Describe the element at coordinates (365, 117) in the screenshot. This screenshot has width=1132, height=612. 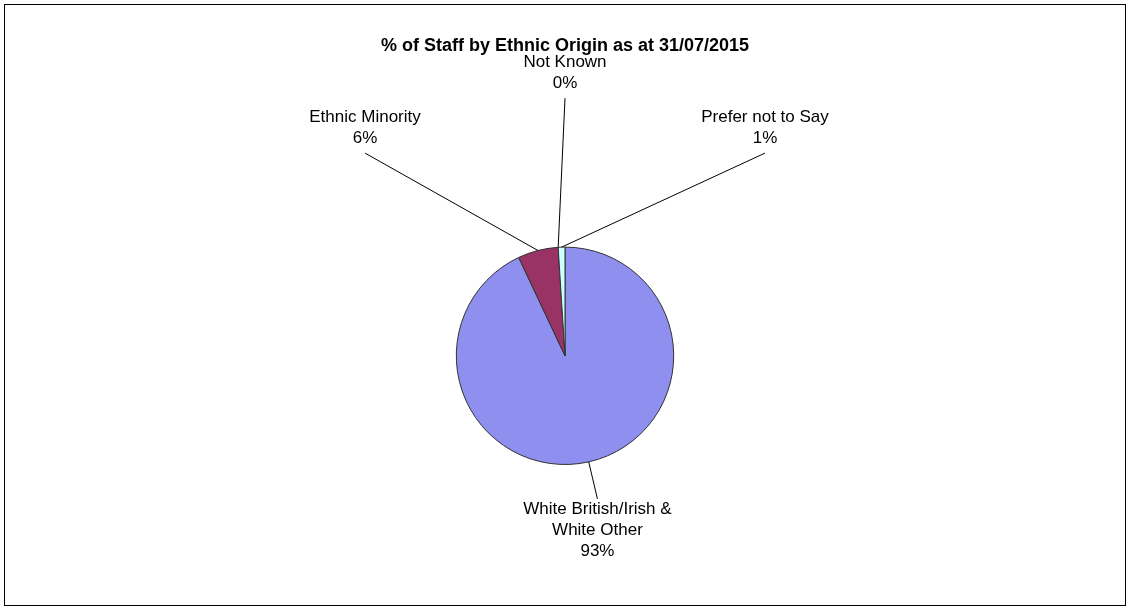
I see `slice-label: Ethnic Minority` at that location.